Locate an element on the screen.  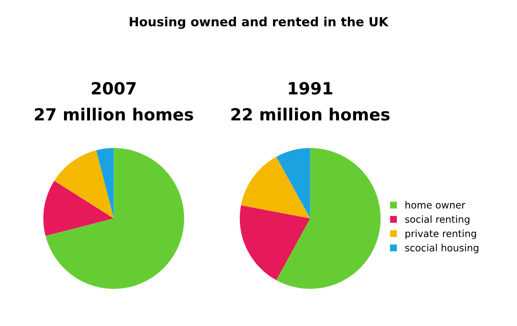
chart-subtitle: 22 million homes is located at coordinates (310, 114).